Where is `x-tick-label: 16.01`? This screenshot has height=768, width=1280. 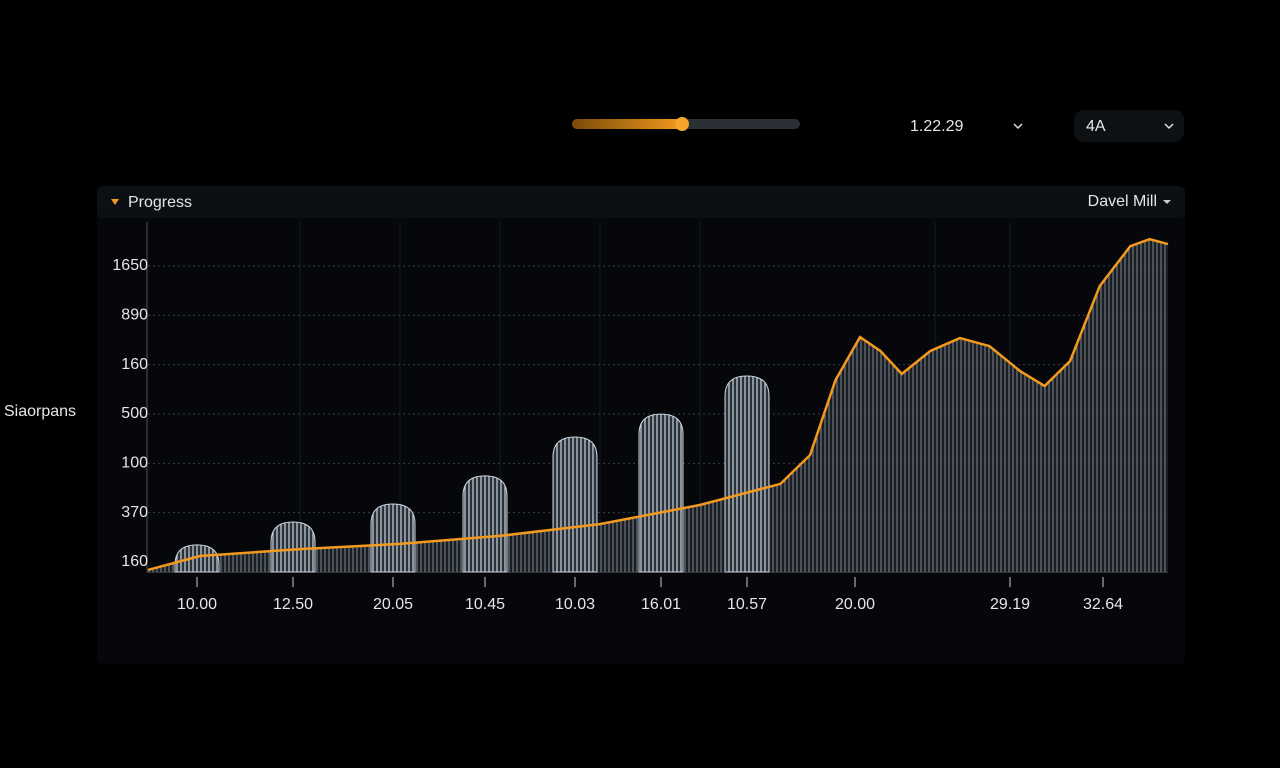
x-tick-label: 16.01 is located at coordinates (661, 604).